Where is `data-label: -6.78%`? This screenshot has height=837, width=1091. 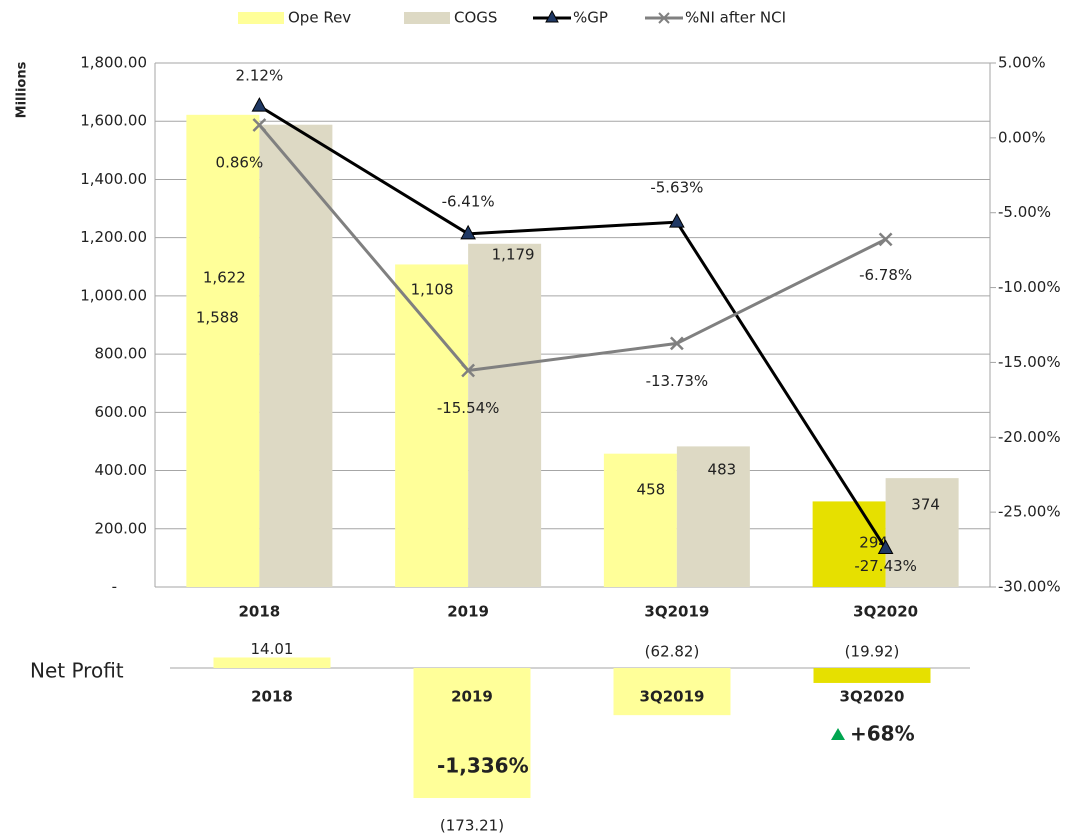
data-label: -6.78% is located at coordinates (885, 275).